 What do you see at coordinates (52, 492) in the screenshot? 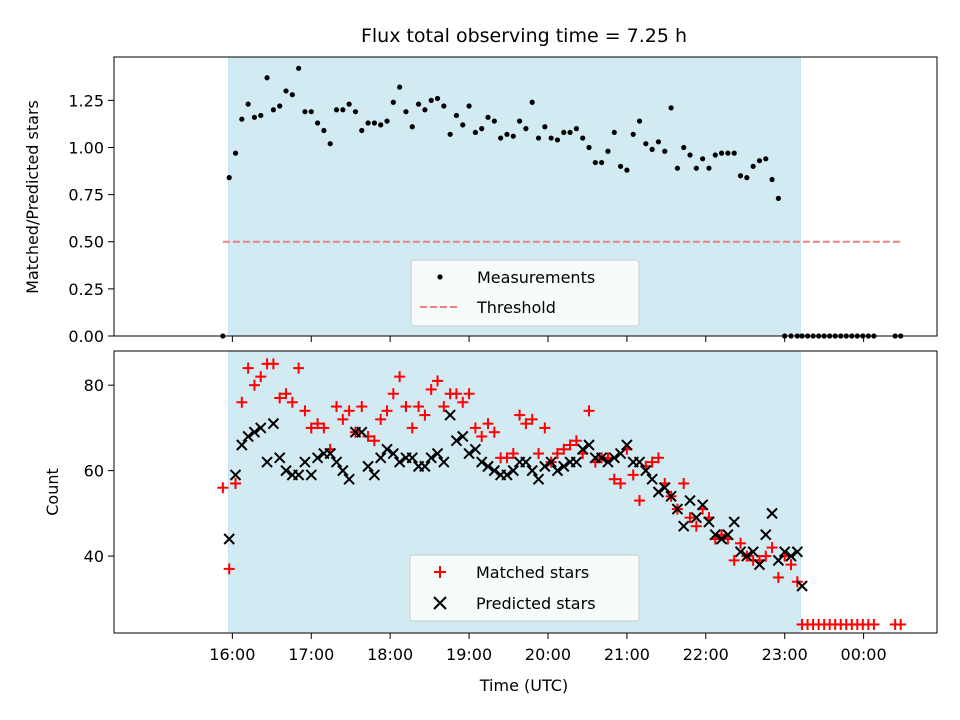
I see `count-y-axis-label: Count` at bounding box center [52, 492].